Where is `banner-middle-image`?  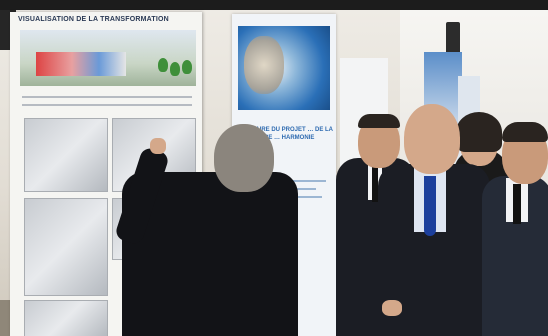 banner-middle-image is located at coordinates (264, 65).